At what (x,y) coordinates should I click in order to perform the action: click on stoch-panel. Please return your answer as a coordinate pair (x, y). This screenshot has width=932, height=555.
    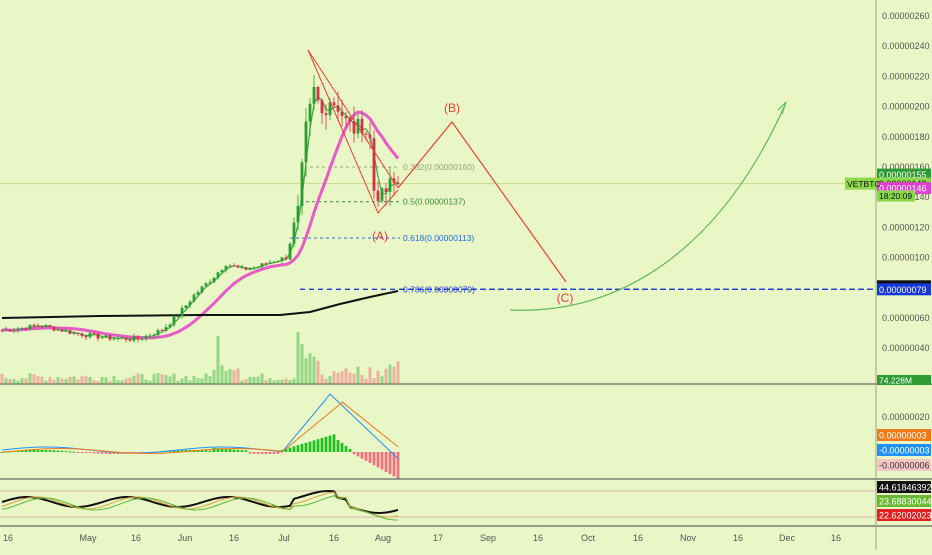
    Looking at the image, I should click on (438, 505).